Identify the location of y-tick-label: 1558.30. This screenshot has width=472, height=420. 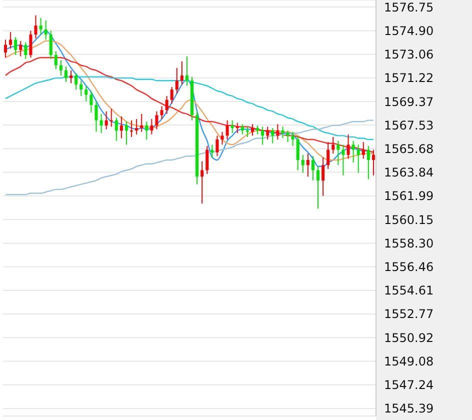
(409, 243).